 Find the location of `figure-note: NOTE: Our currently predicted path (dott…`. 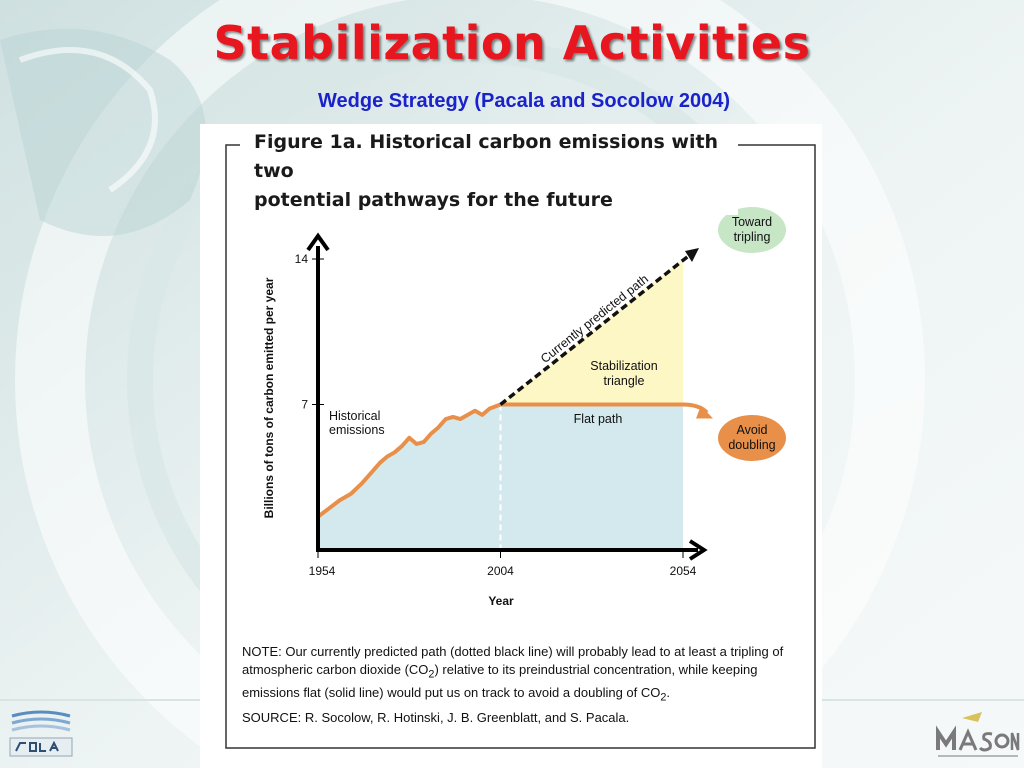

figure-note: NOTE: Our currently predicted path (dott… is located at coordinates (522, 685).